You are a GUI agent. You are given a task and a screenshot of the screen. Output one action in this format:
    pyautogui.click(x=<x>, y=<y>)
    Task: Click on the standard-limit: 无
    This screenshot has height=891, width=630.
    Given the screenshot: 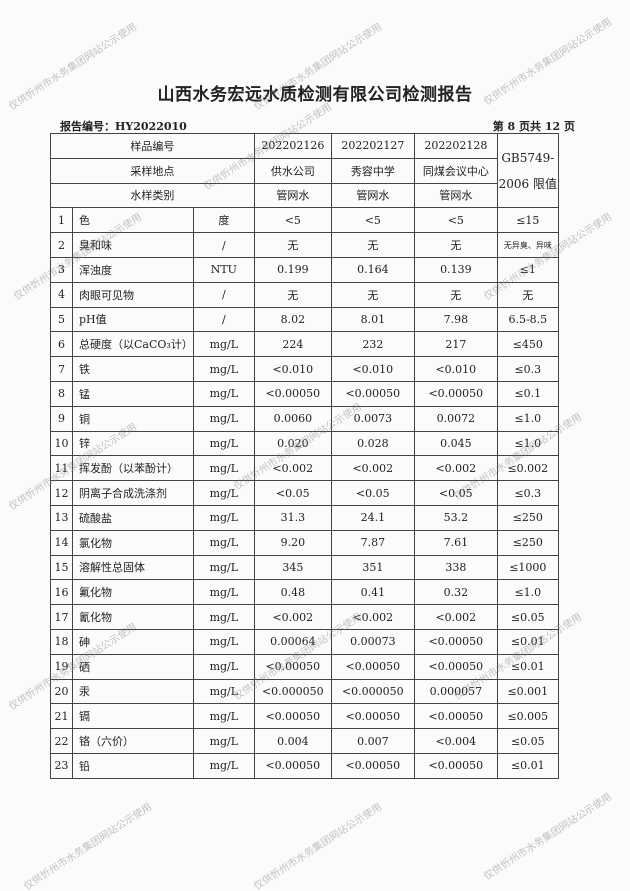 What is the action you would take?
    pyautogui.click(x=527, y=294)
    